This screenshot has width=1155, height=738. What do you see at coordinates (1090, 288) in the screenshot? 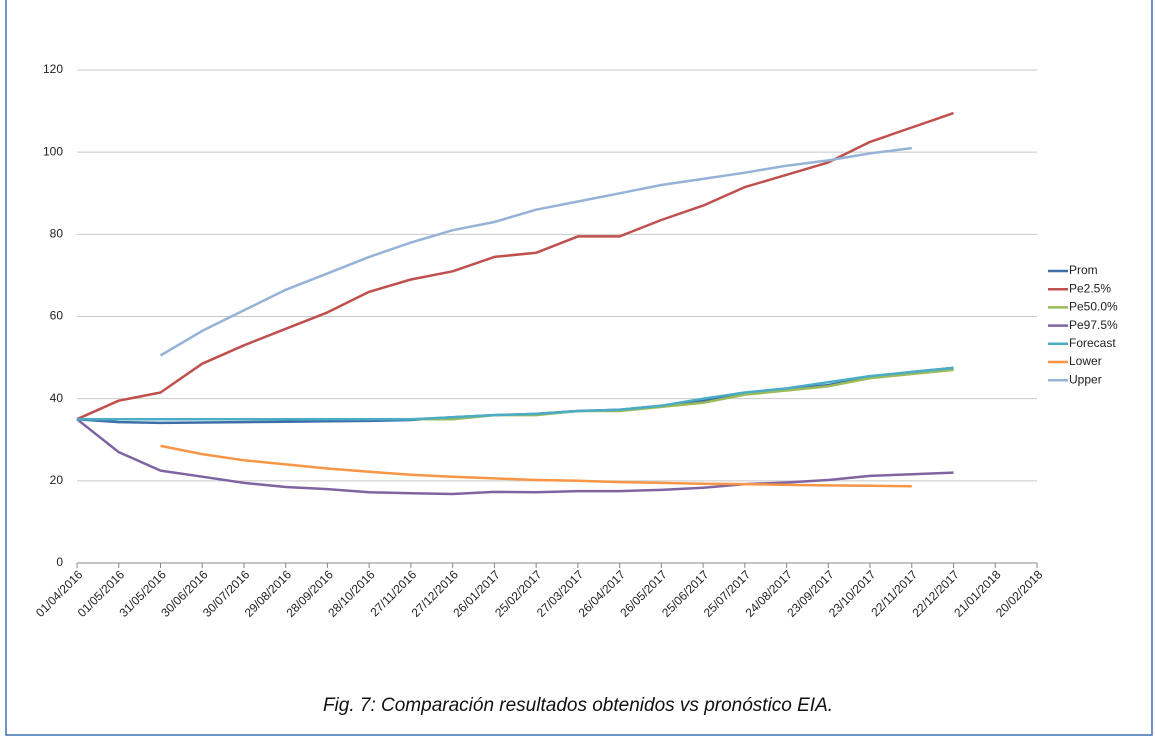
I see `legend-label: Pe2.5%` at bounding box center [1090, 288].